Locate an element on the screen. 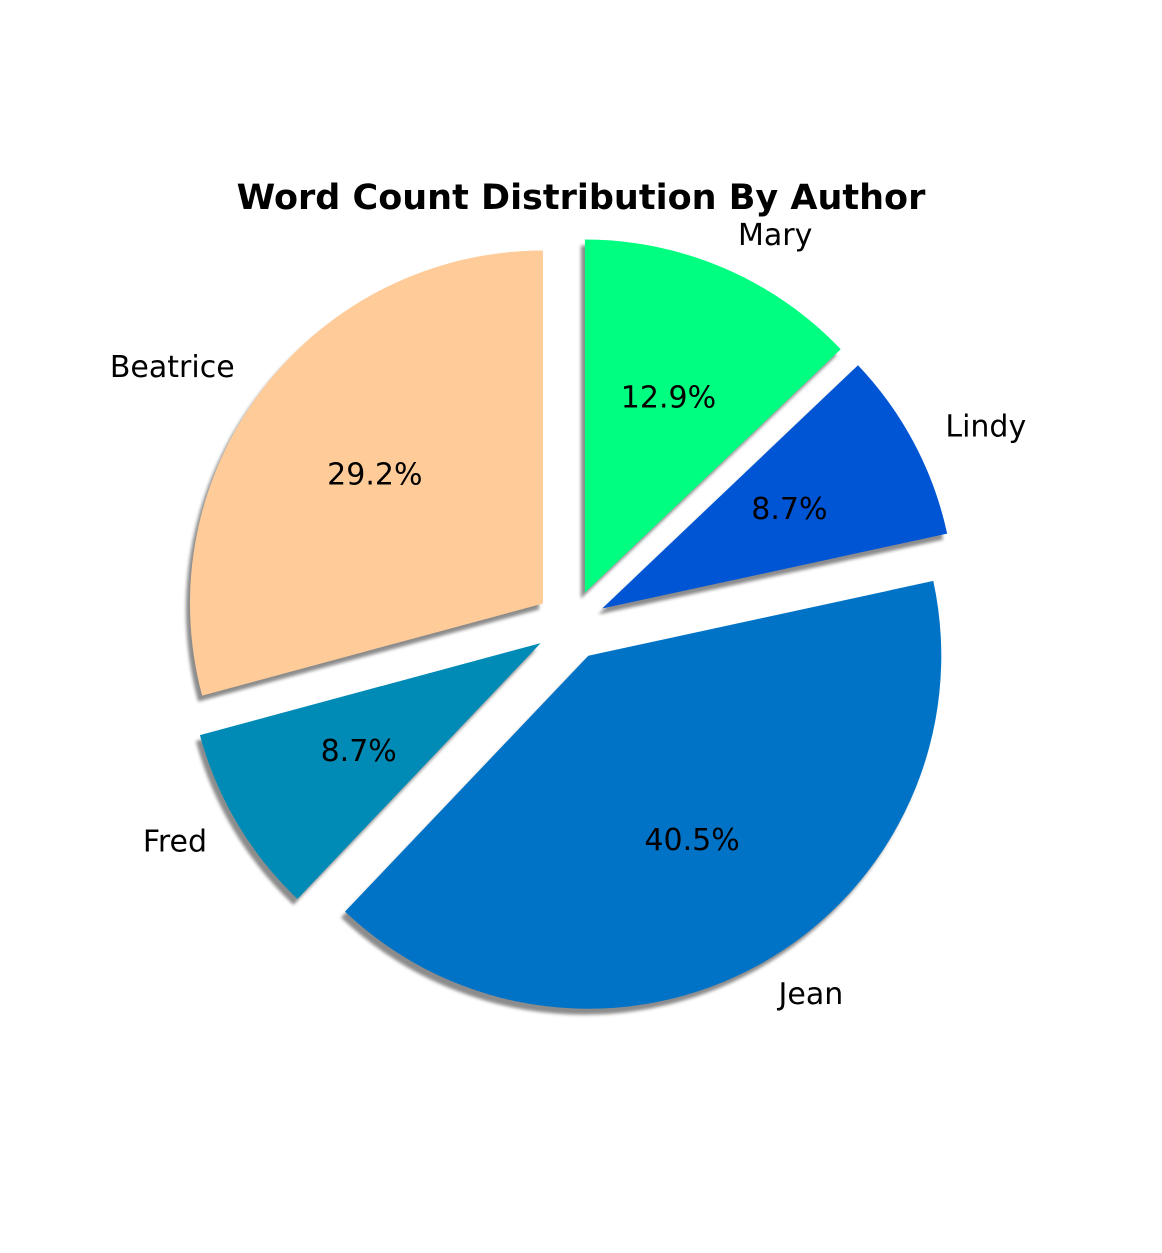  slice-label-mary: Mary is located at coordinates (775, 235).